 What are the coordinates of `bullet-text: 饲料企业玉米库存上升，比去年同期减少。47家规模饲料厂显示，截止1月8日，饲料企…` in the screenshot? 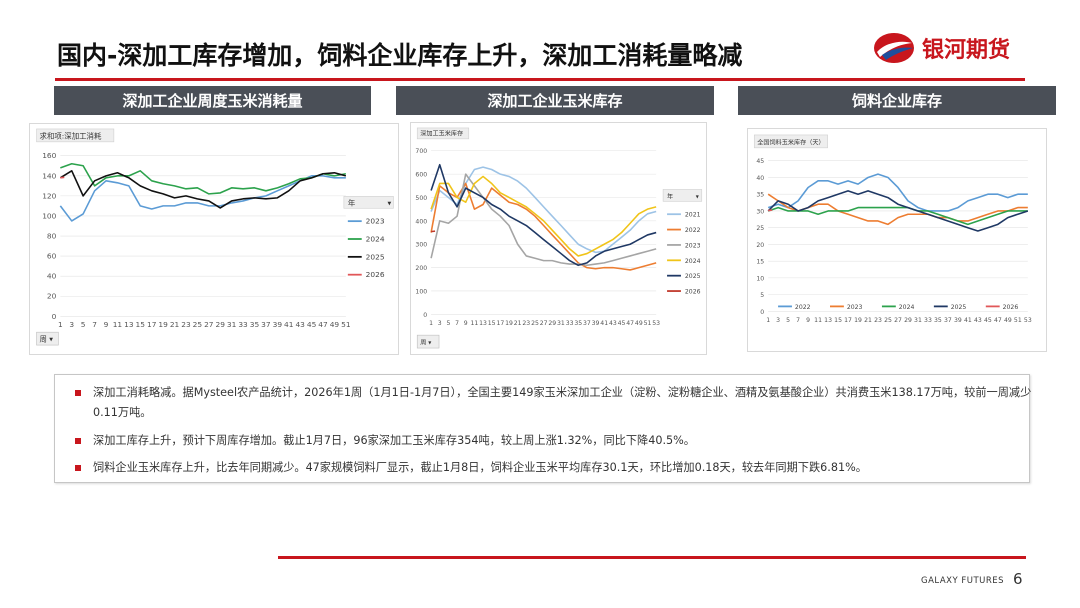 It's located at (480, 467).